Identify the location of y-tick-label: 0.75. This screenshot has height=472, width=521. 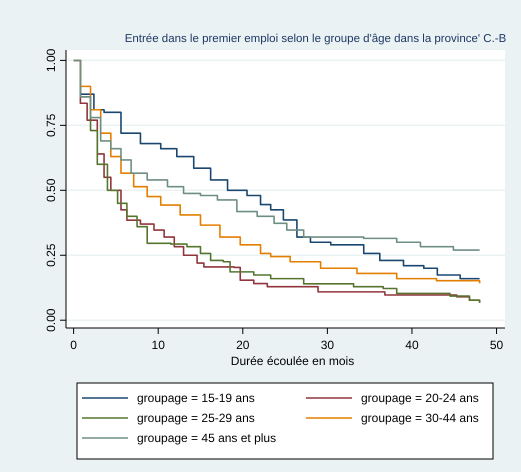
(51, 125).